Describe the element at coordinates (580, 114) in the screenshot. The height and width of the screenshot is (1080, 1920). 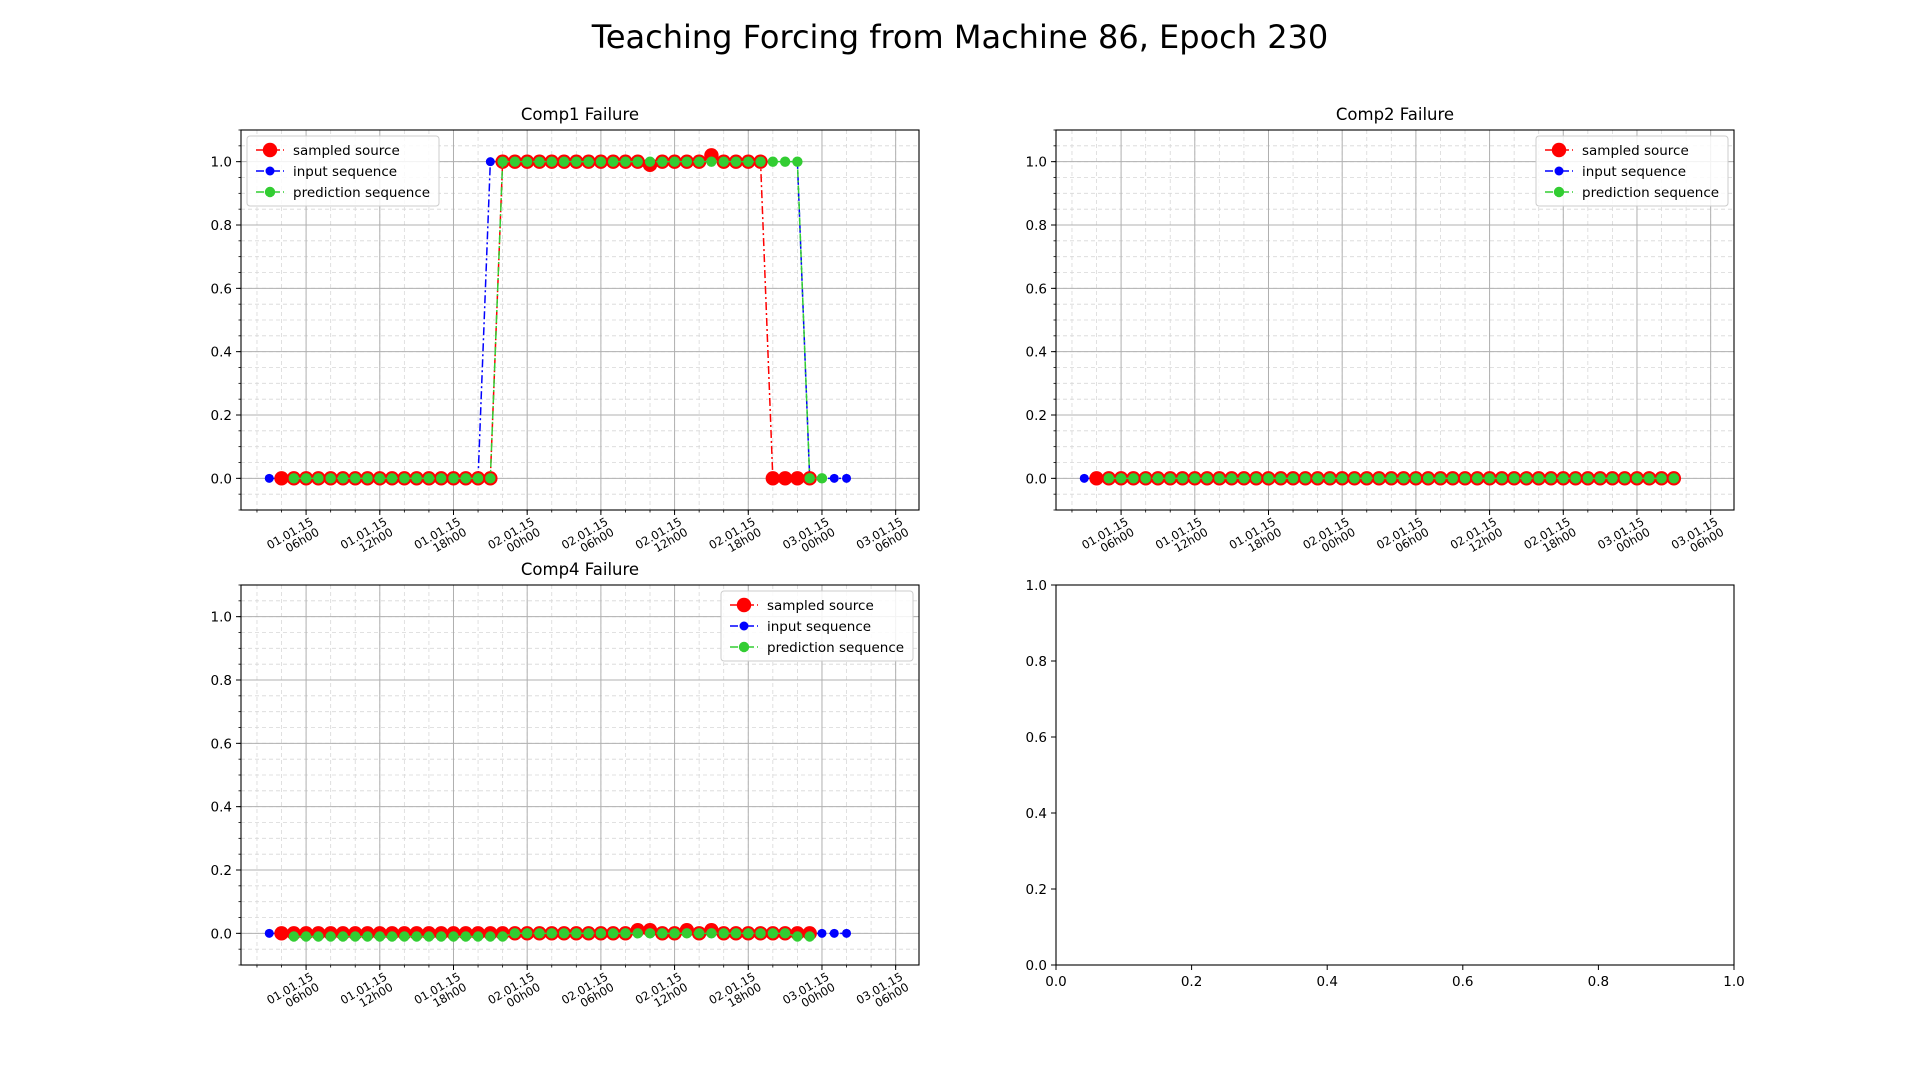
I see `chart-title: Comp1 Failure` at that location.